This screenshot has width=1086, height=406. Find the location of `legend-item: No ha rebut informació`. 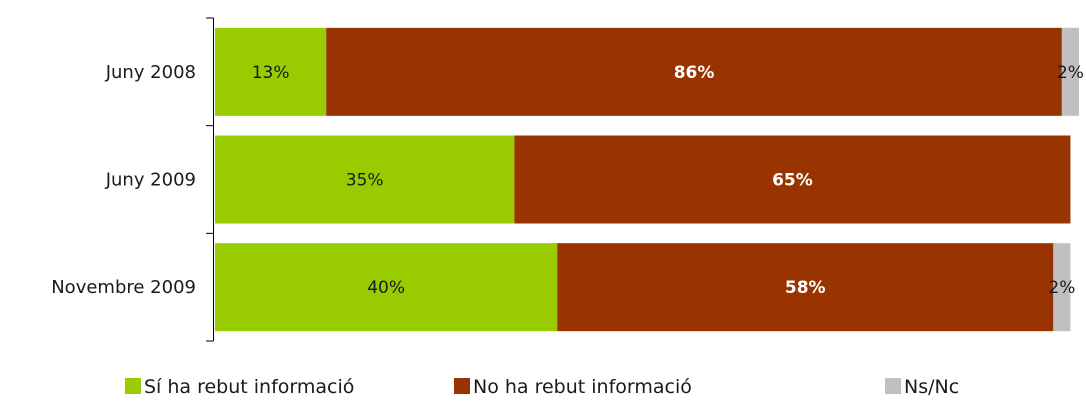

legend-item: No ha rebut informació is located at coordinates (573, 387).